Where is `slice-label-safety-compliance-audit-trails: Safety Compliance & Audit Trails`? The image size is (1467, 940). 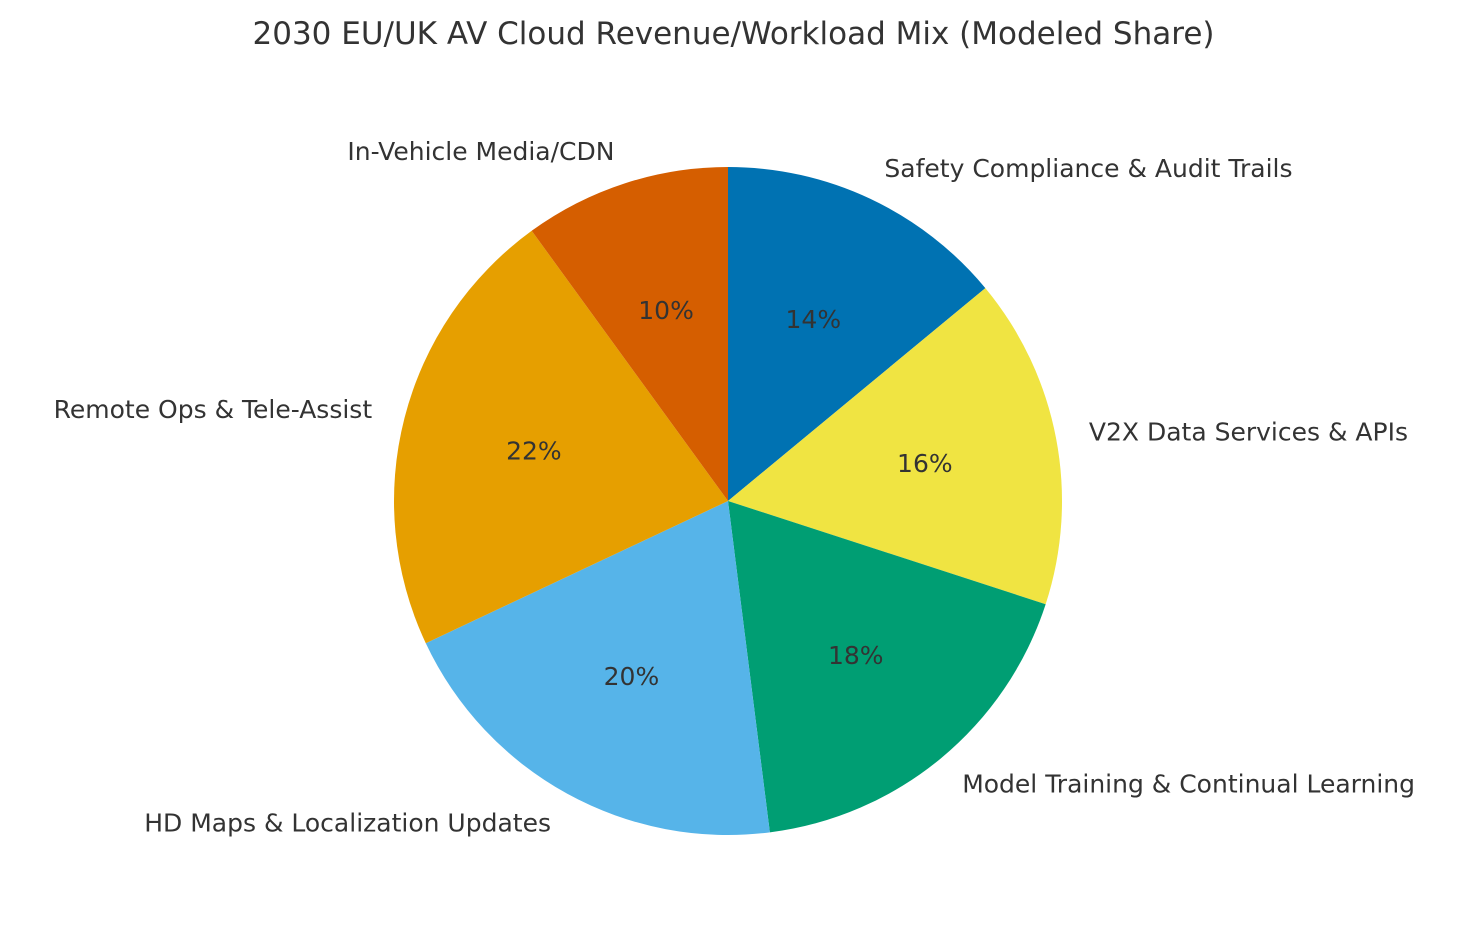
slice-label-safety-compliance-audit-trails: Safety Compliance & Audit Trails is located at coordinates (1088, 168).